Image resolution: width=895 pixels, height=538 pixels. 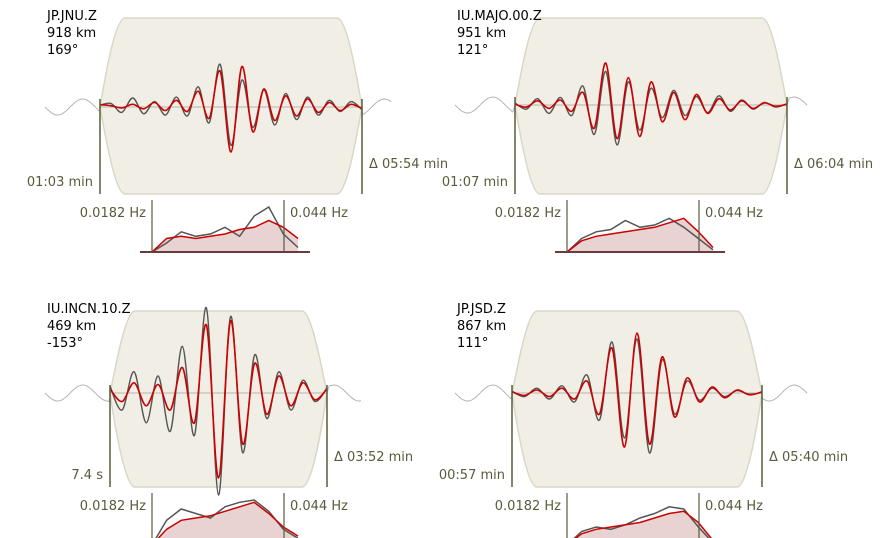 What do you see at coordinates (71, 16) in the screenshot?
I see `station-code: JP.JNU.Z` at bounding box center [71, 16].